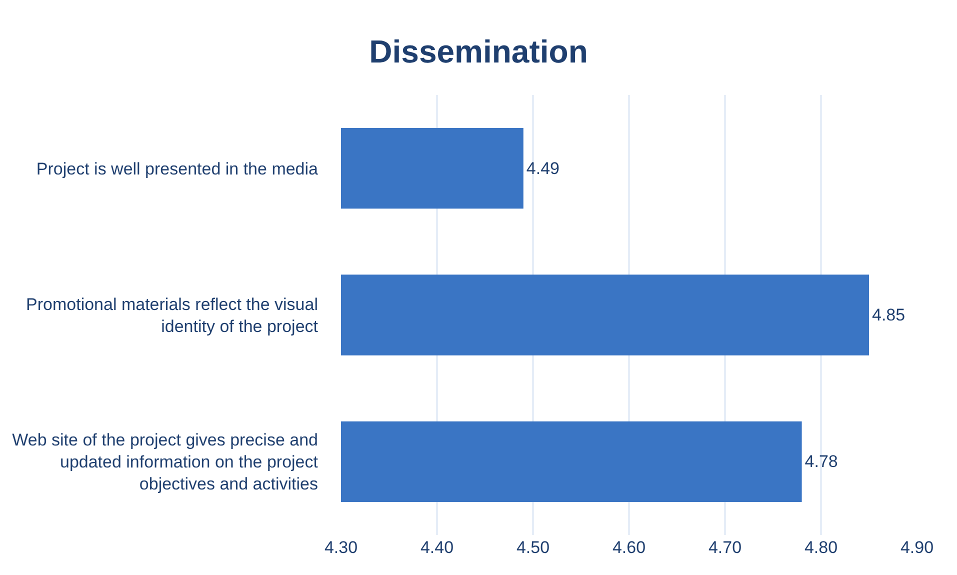 This screenshot has height=575, width=957. I want to click on data-label: 4.49, so click(543, 168).